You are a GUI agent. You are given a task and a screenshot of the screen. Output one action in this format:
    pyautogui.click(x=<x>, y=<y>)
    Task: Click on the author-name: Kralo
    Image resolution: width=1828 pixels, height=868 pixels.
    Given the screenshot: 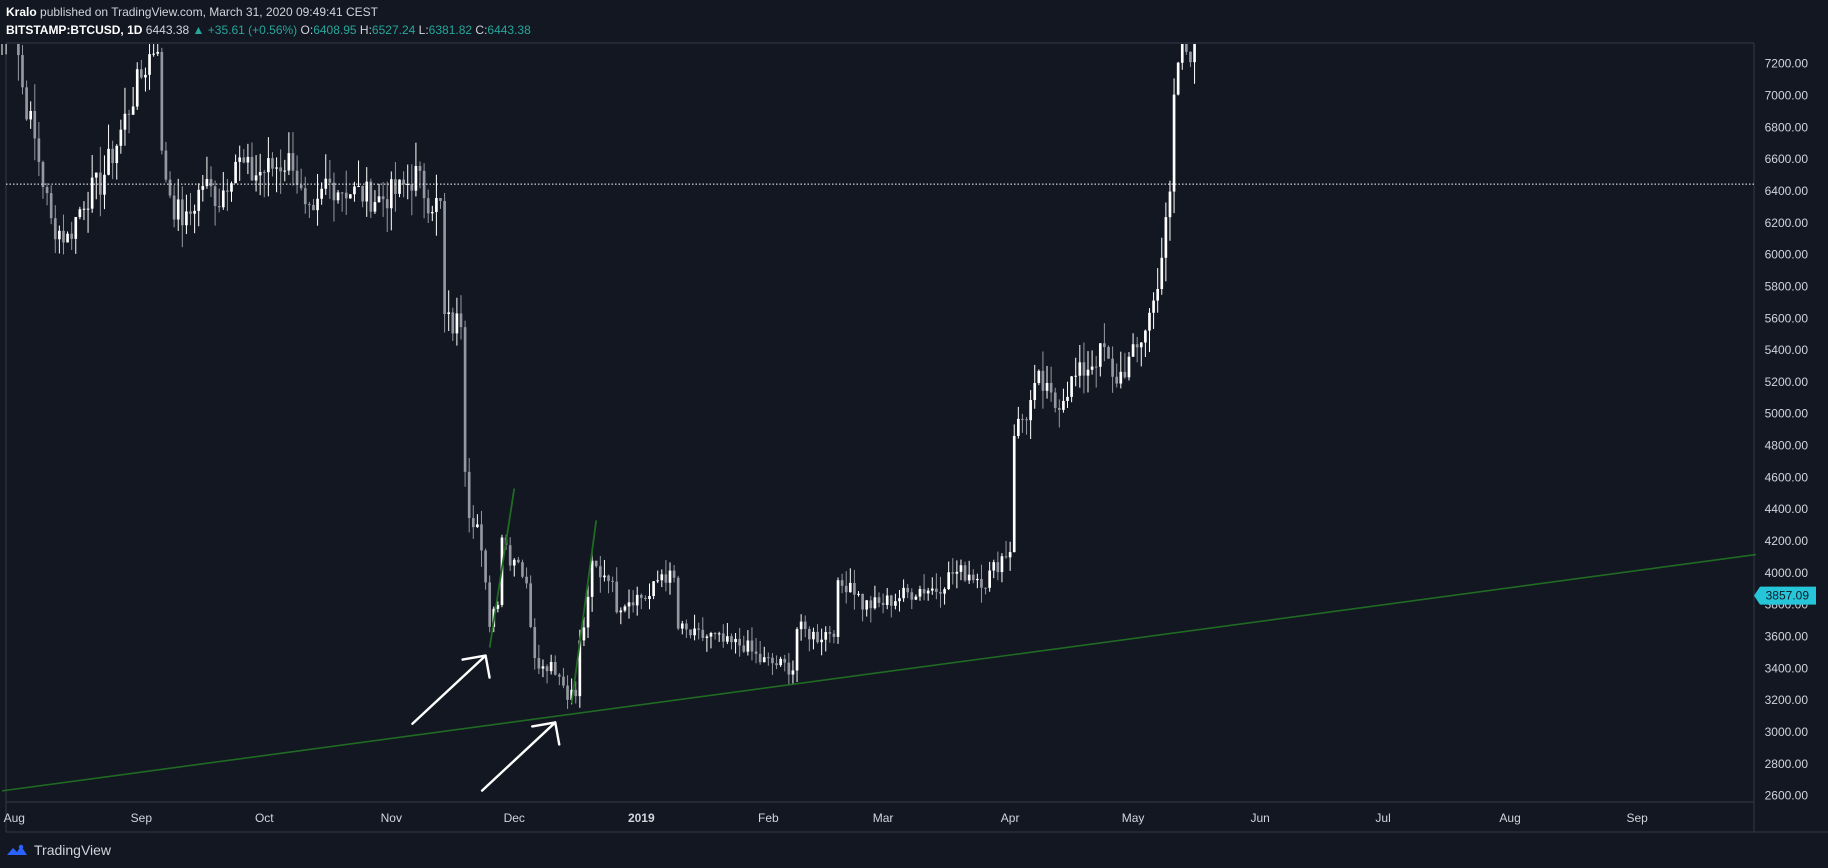 What is the action you would take?
    pyautogui.click(x=21, y=12)
    